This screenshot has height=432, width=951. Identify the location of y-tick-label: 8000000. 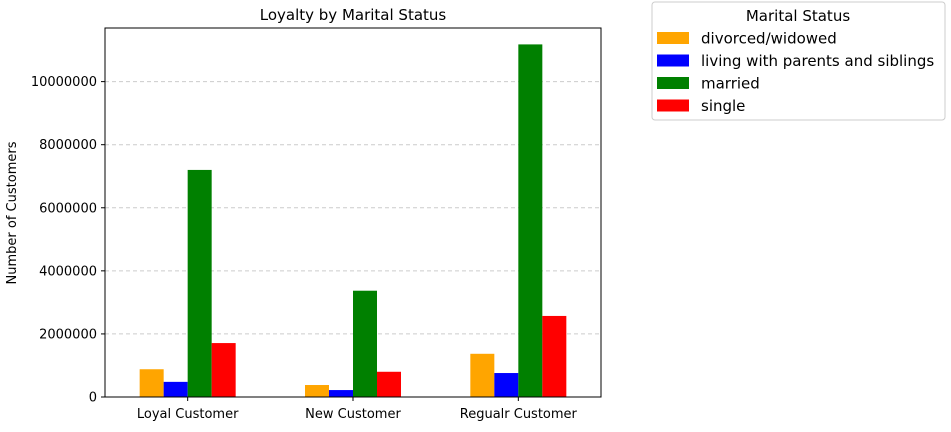
(68, 145).